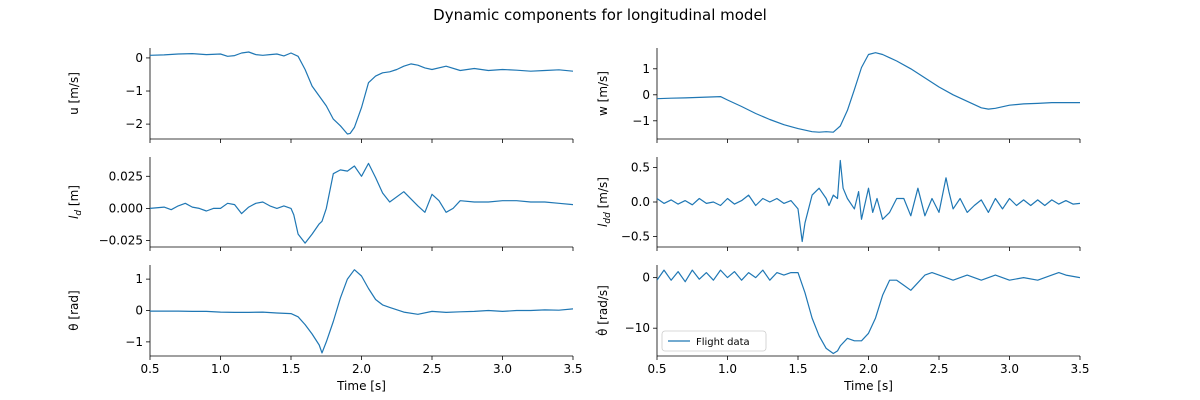 This screenshot has width=1200, height=400. Describe the element at coordinates (361, 311) in the screenshot. I see `series-line-rad` at that location.